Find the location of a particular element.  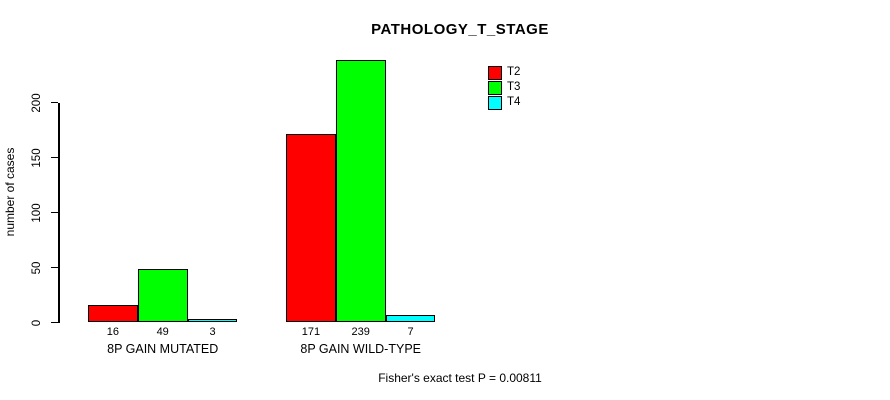

bar-value-label: 7 is located at coordinates (410, 332).